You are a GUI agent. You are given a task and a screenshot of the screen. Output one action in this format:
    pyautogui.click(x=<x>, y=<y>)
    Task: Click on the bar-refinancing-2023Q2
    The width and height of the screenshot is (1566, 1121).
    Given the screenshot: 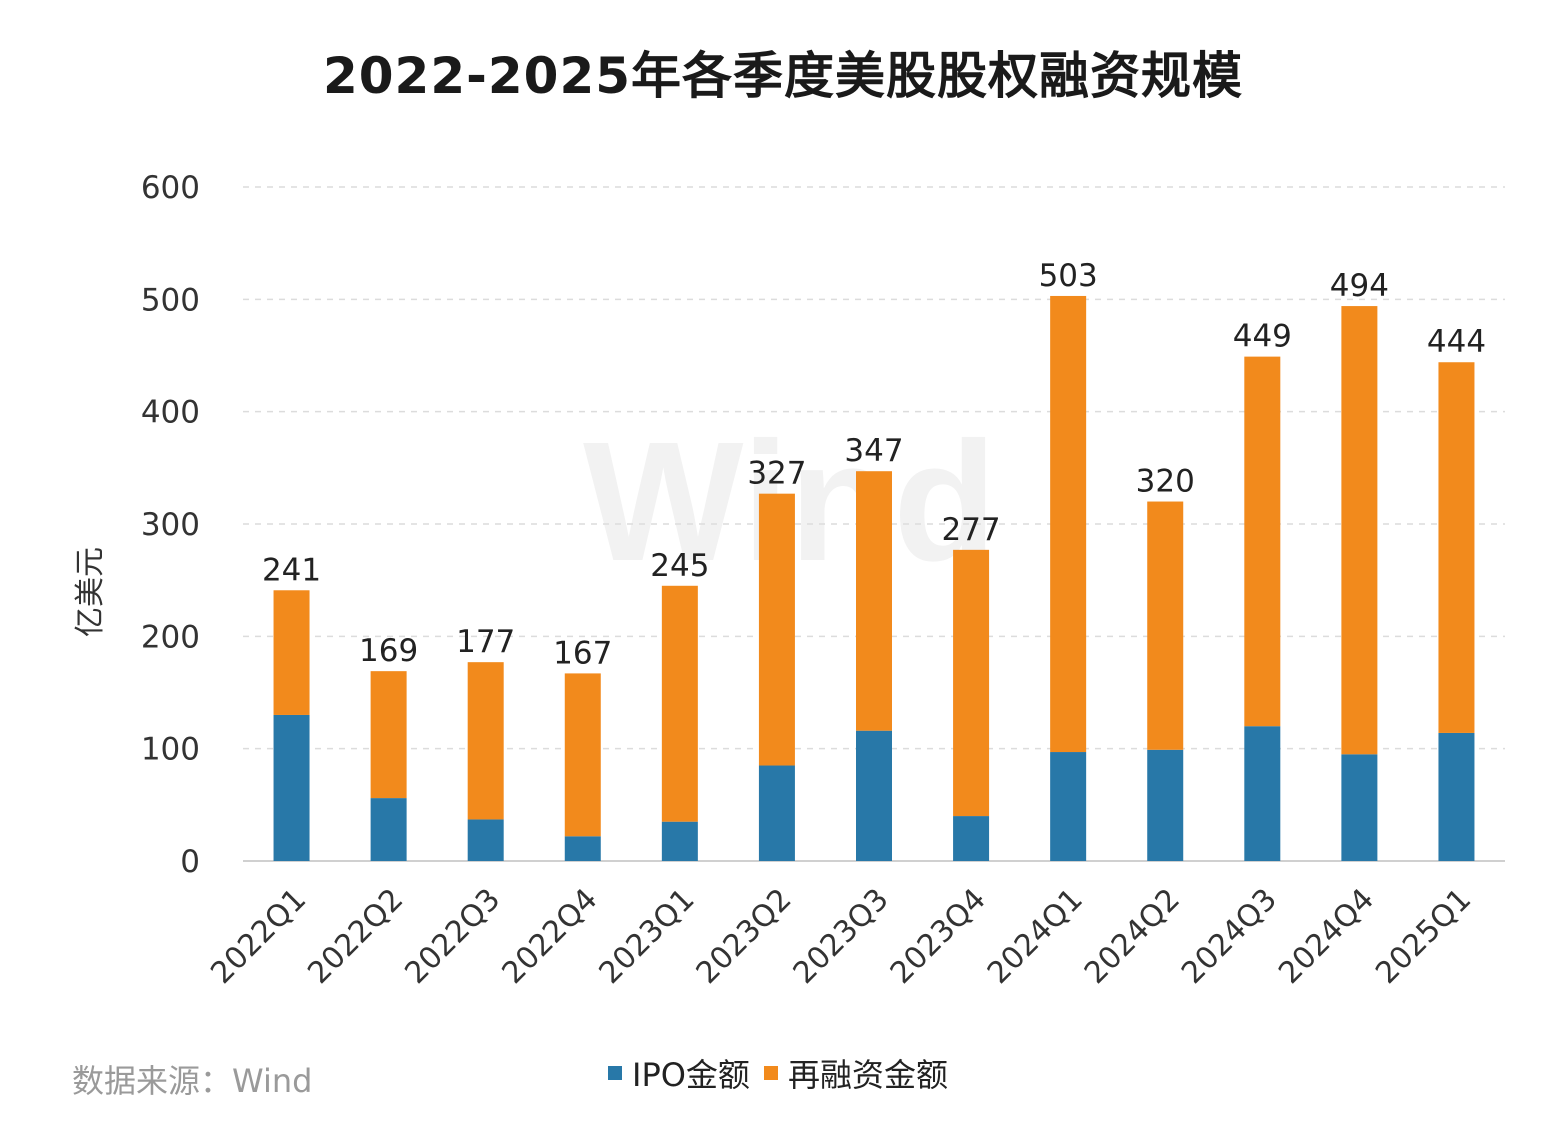 What is the action you would take?
    pyautogui.click(x=776, y=629)
    